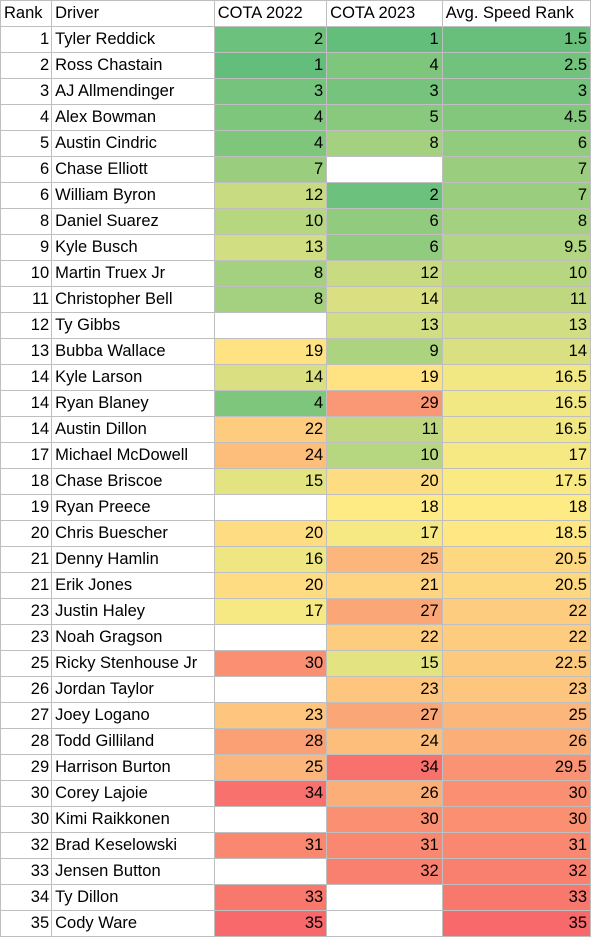 This screenshot has width=595, height=948. I want to click on cota-2022-cell: 12, so click(270, 195).